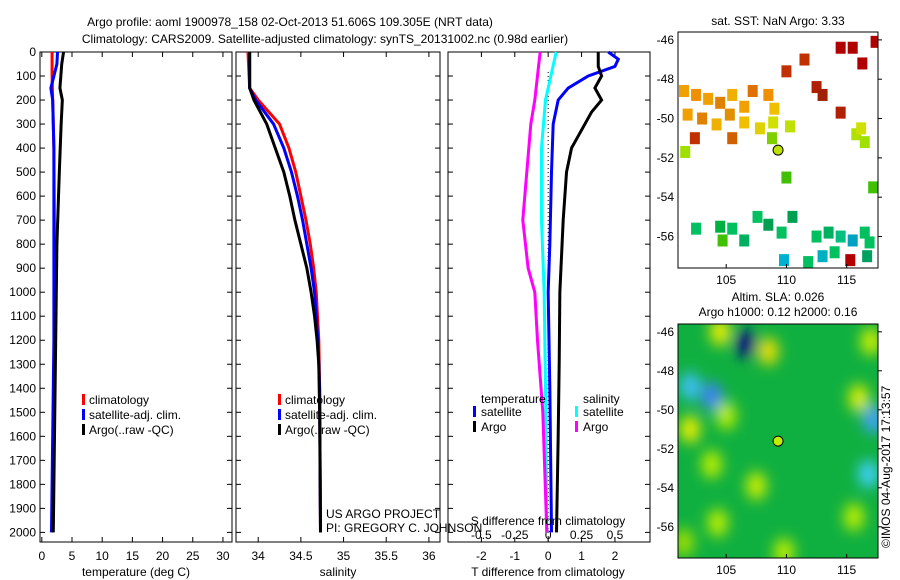 The width and height of the screenshot is (900, 580). I want to click on y-tick-label: 800, so click(26, 244).